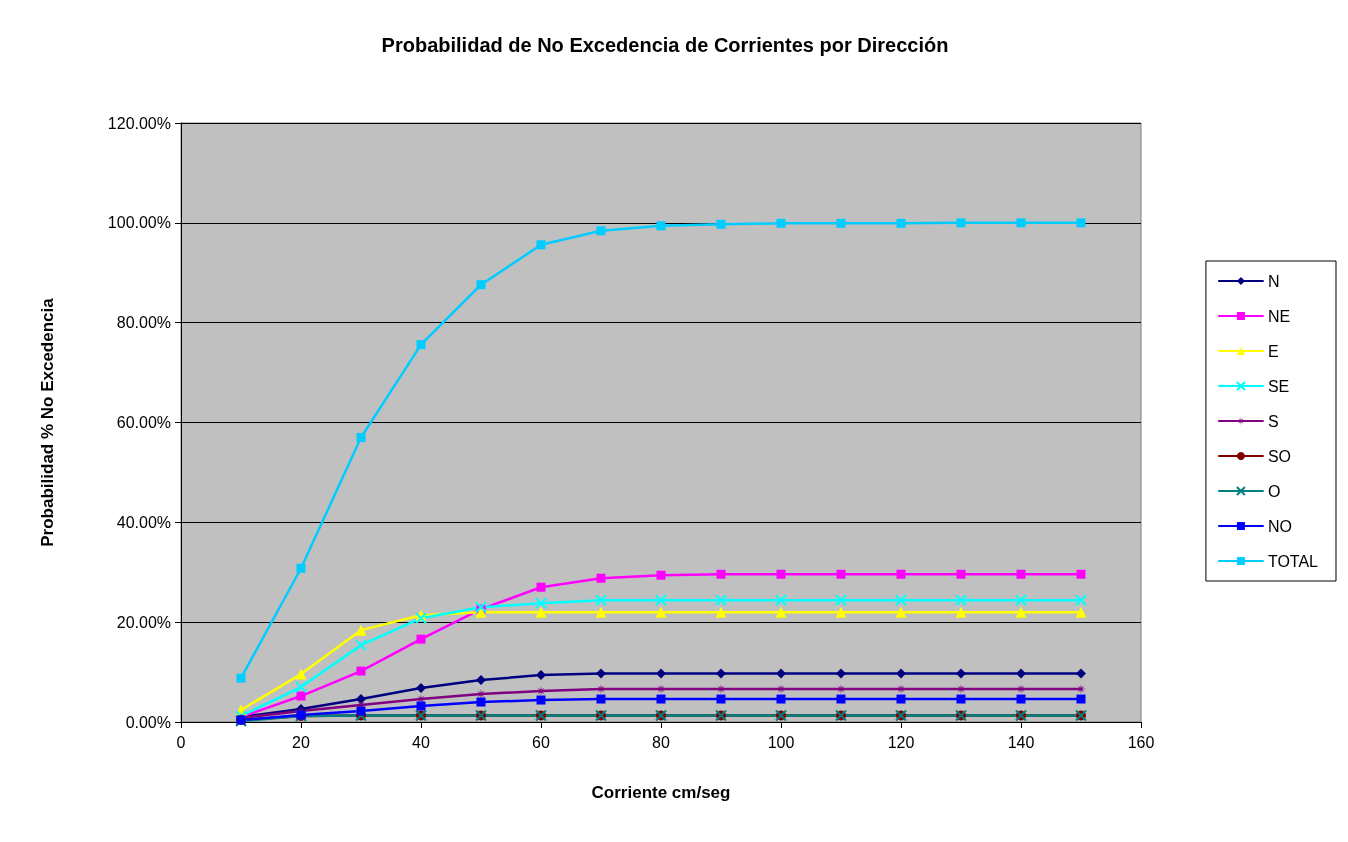  What do you see at coordinates (1273, 351) in the screenshot?
I see `legend-label: E` at bounding box center [1273, 351].